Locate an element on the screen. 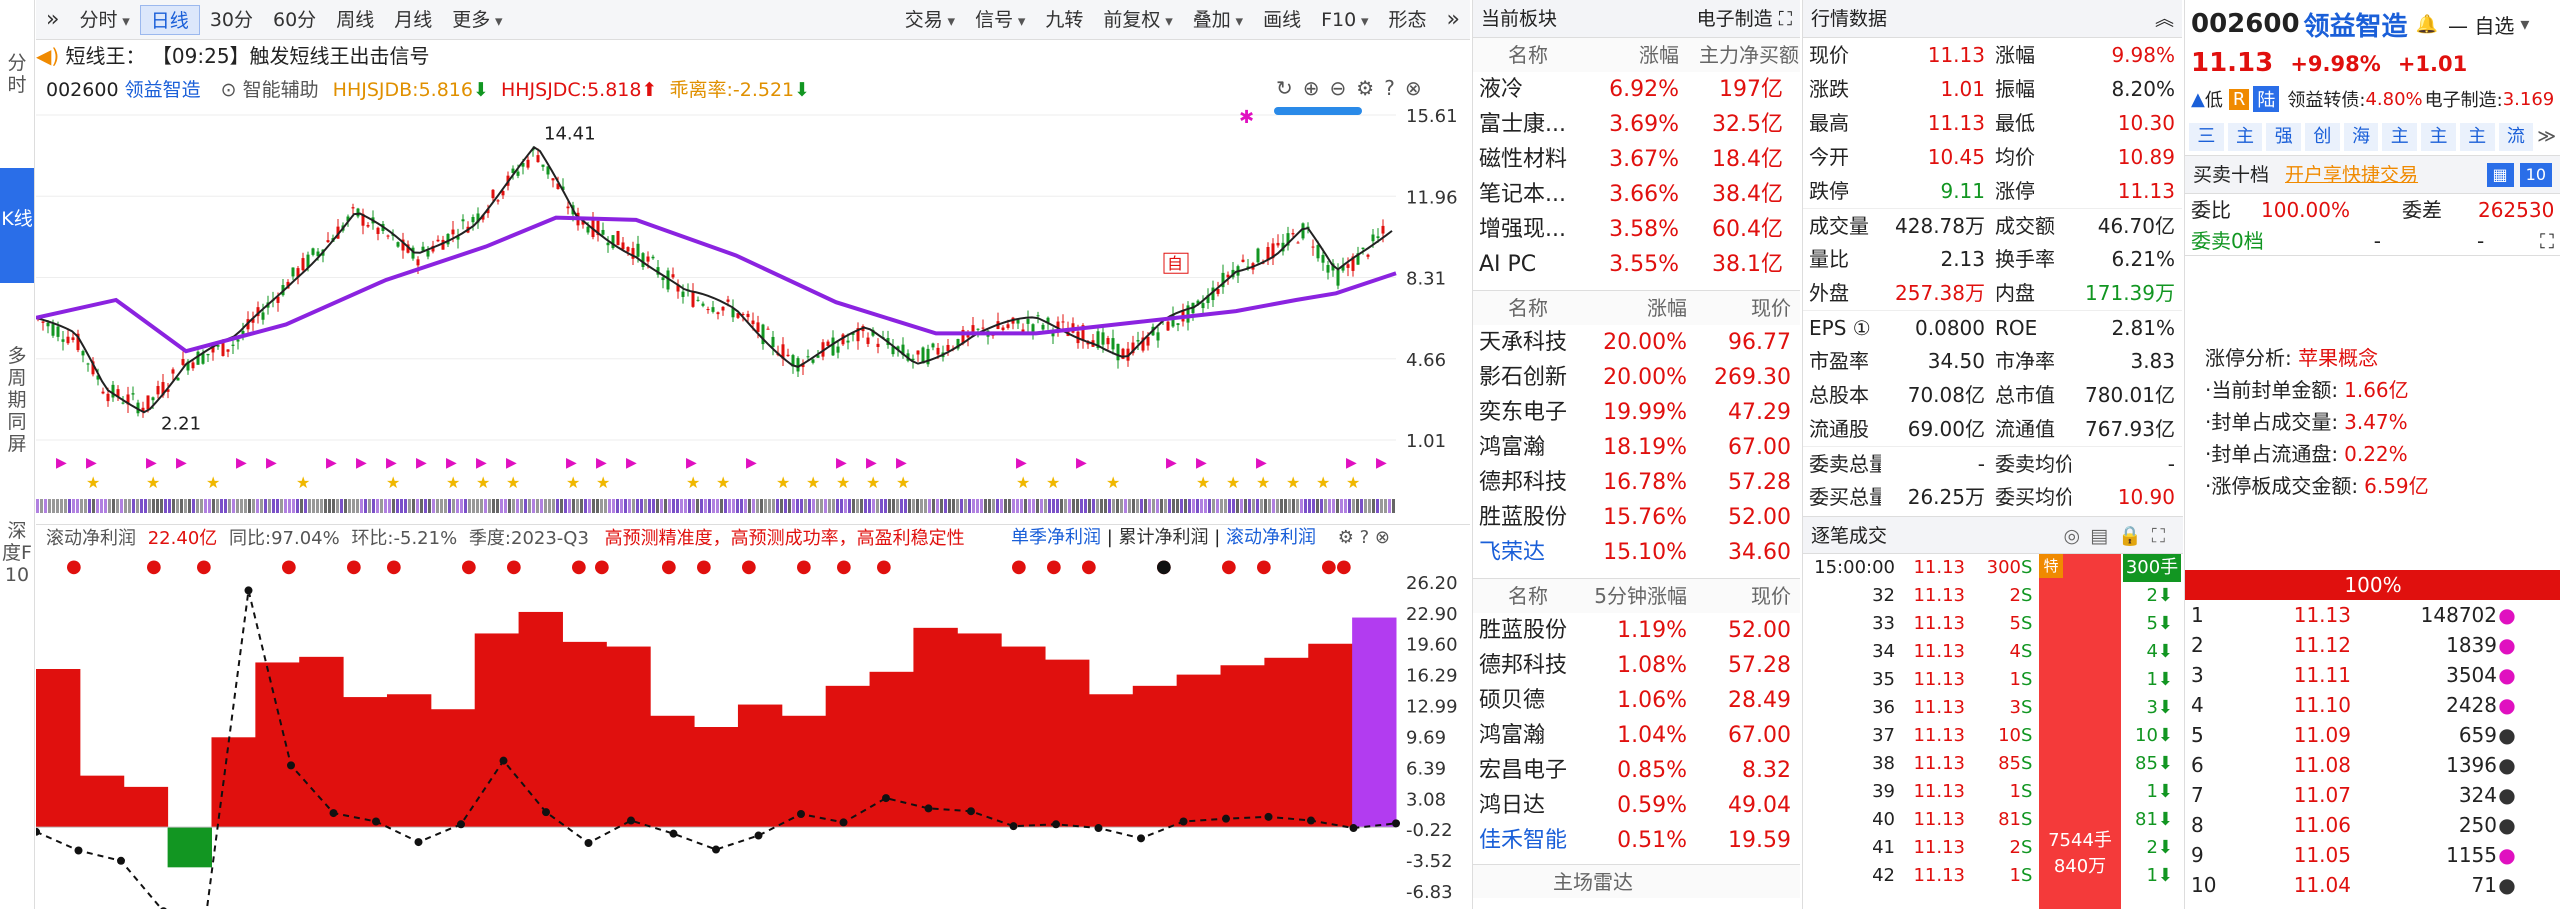 This screenshot has height=909, width=2560. ticks-tools: ◎▤🔒⛶ is located at coordinates (2119, 536).